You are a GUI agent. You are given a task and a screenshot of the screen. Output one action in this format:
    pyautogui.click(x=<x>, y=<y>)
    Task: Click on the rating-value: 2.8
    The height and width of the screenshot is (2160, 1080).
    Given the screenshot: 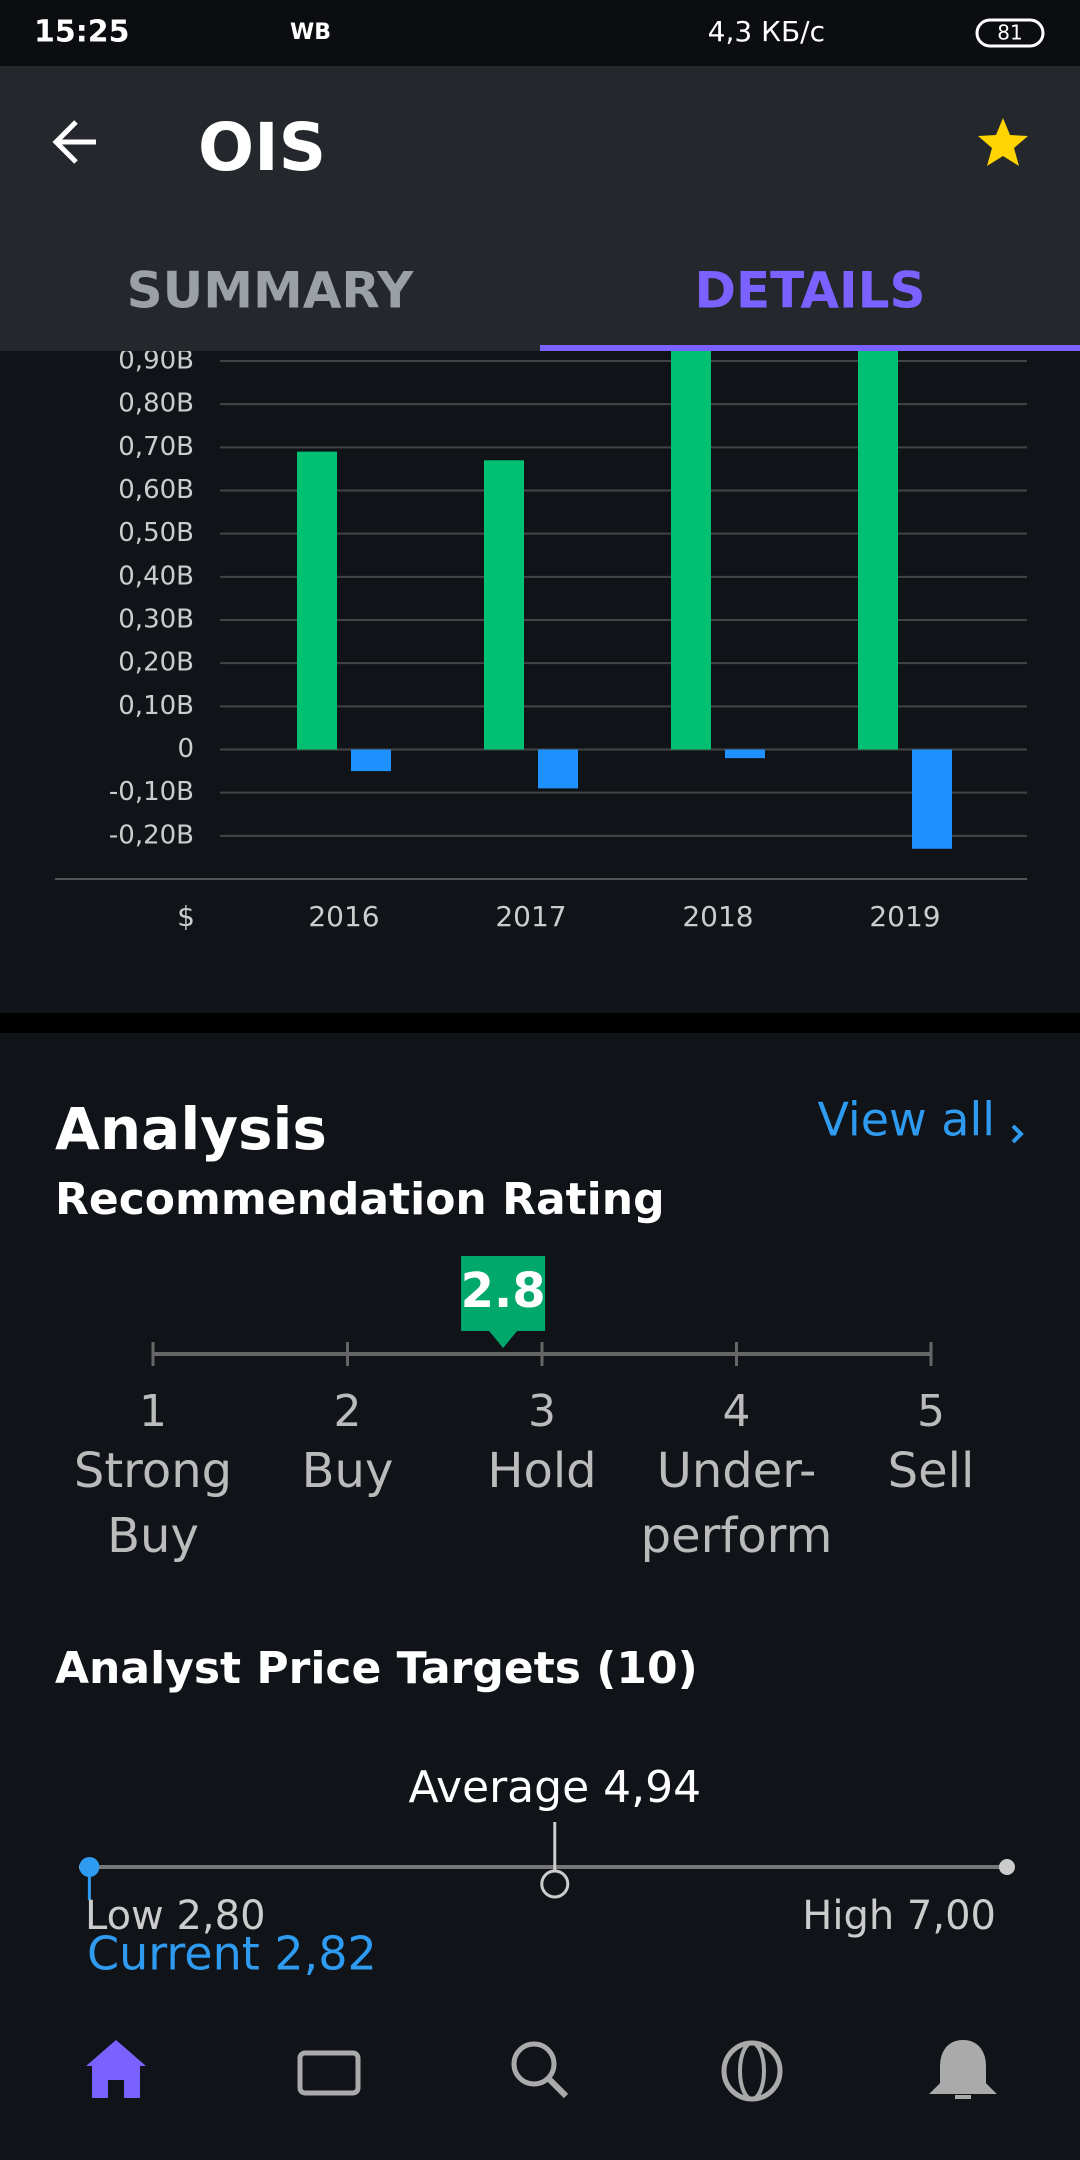 What is the action you would take?
    pyautogui.click(x=503, y=1291)
    